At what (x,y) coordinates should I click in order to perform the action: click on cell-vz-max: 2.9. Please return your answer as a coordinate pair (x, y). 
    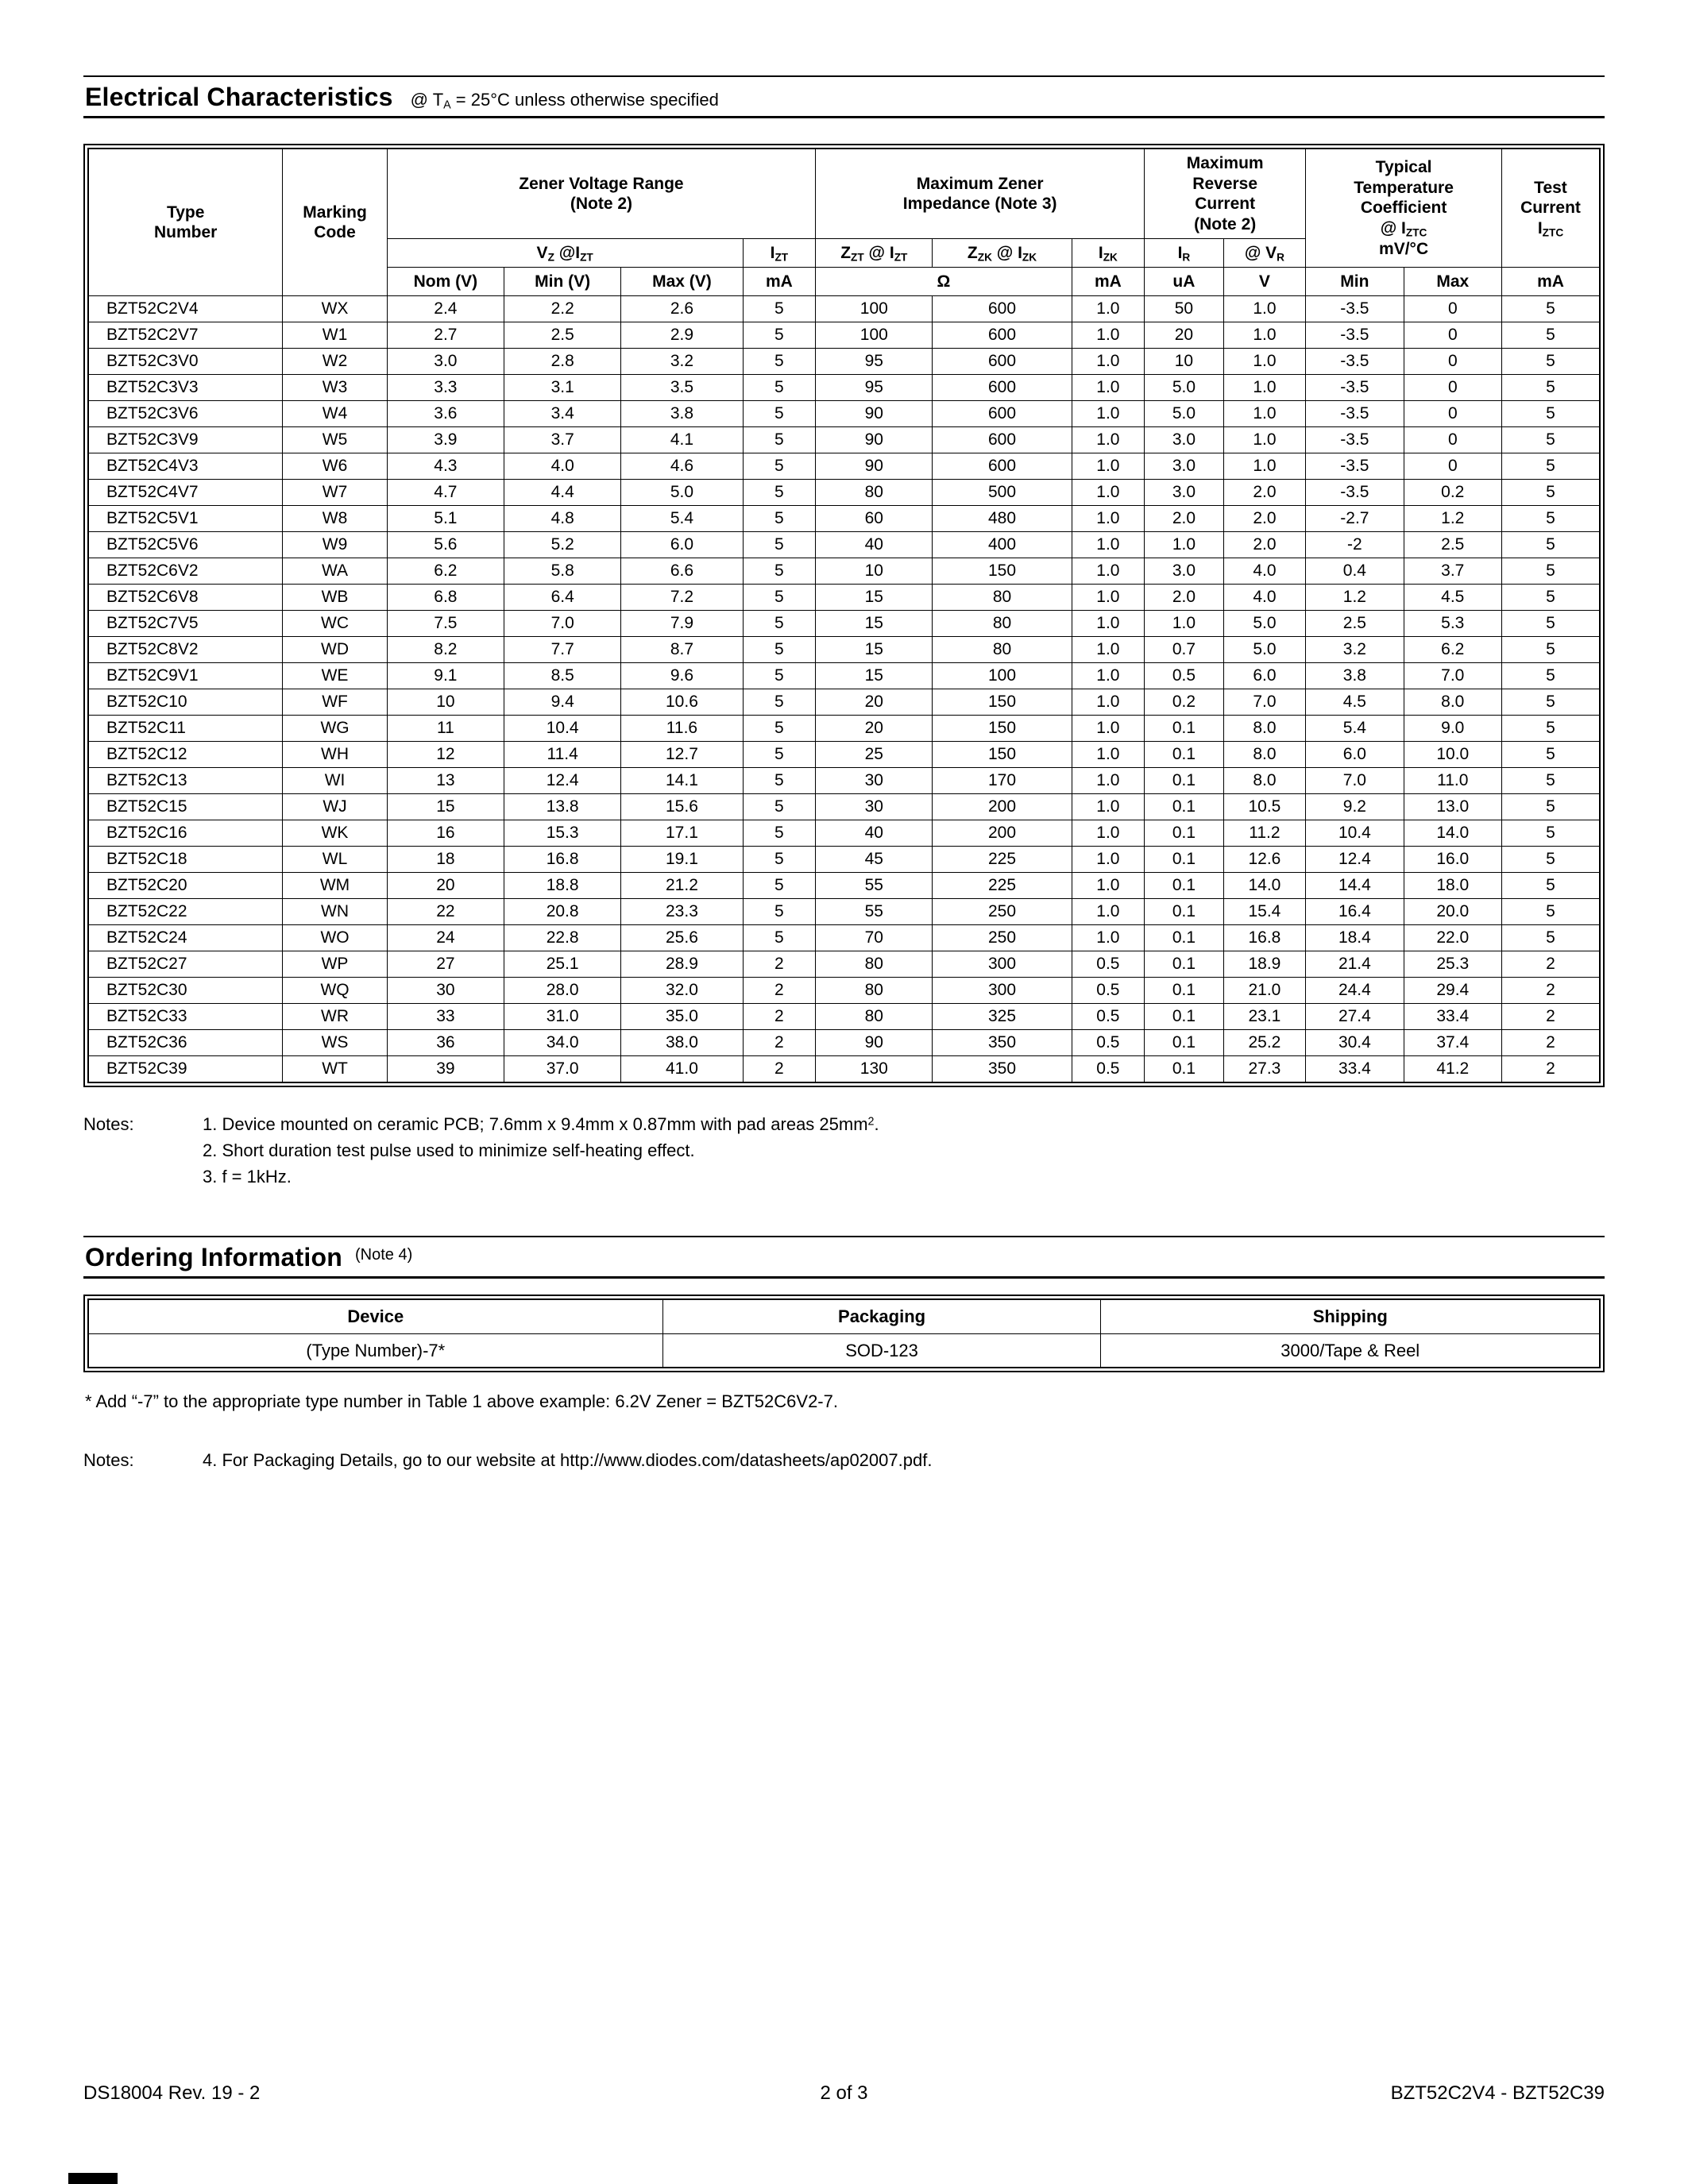
    Looking at the image, I should click on (682, 335).